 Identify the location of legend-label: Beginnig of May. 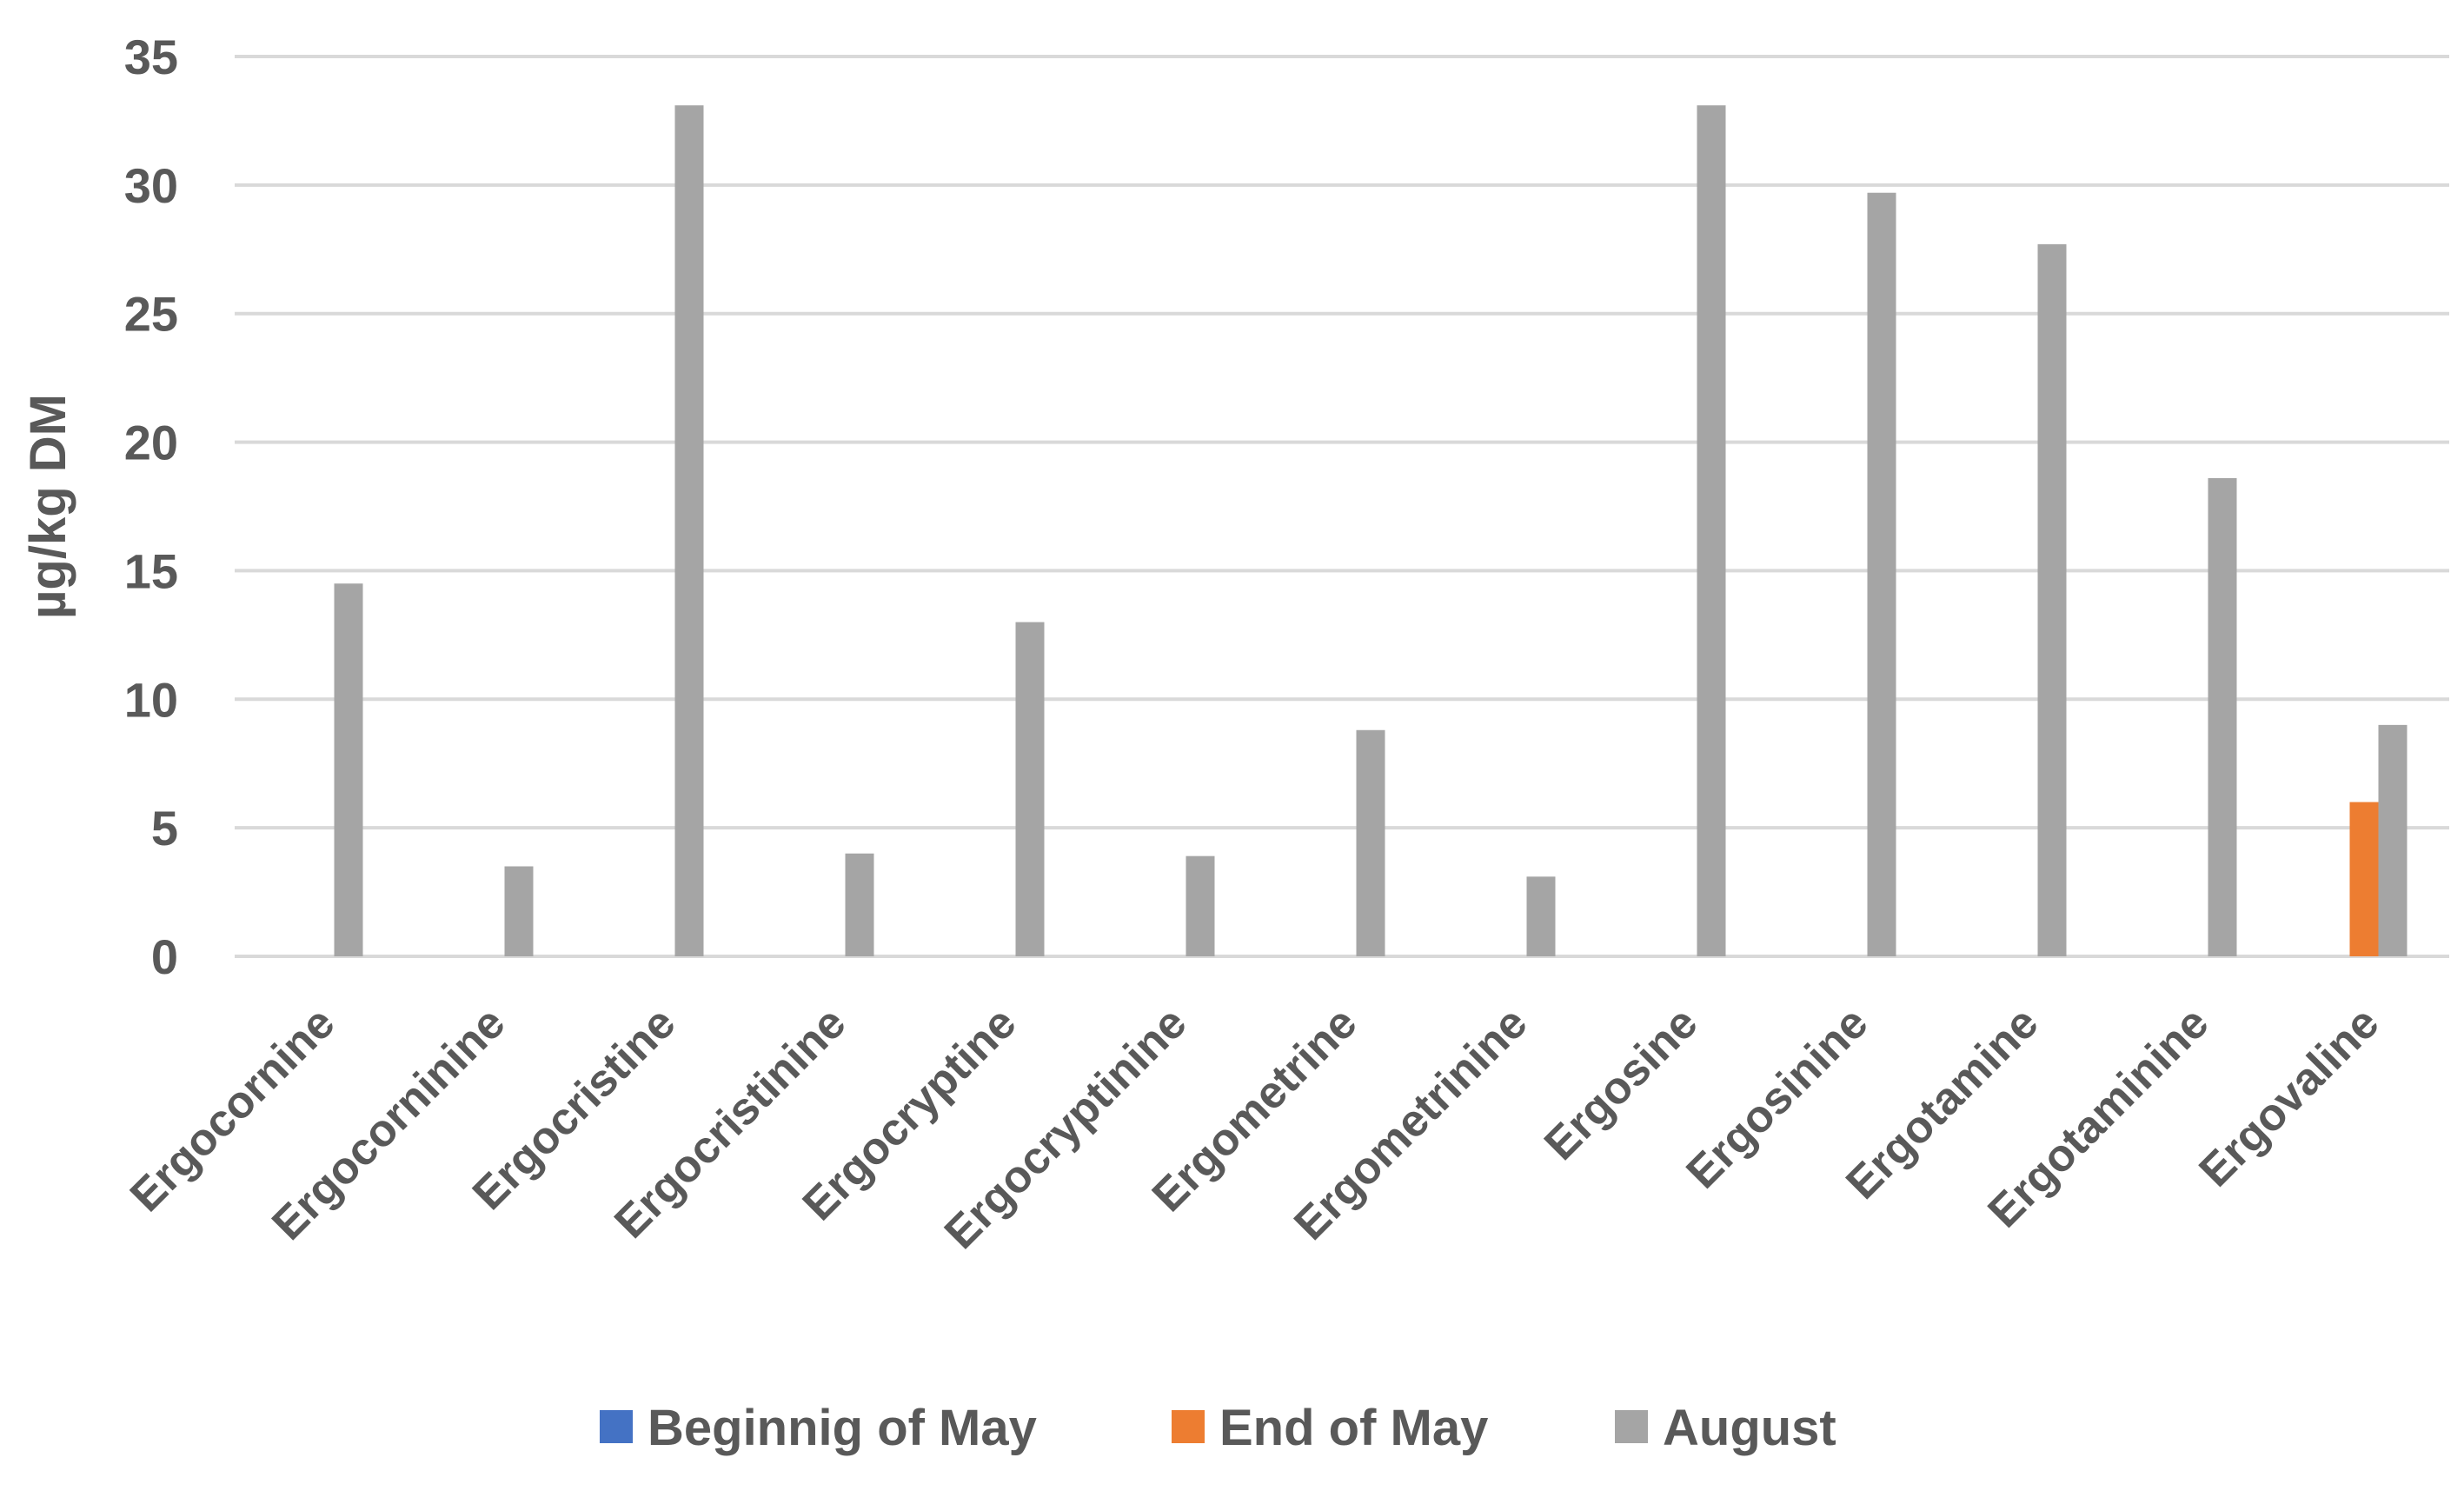
(842, 1428).